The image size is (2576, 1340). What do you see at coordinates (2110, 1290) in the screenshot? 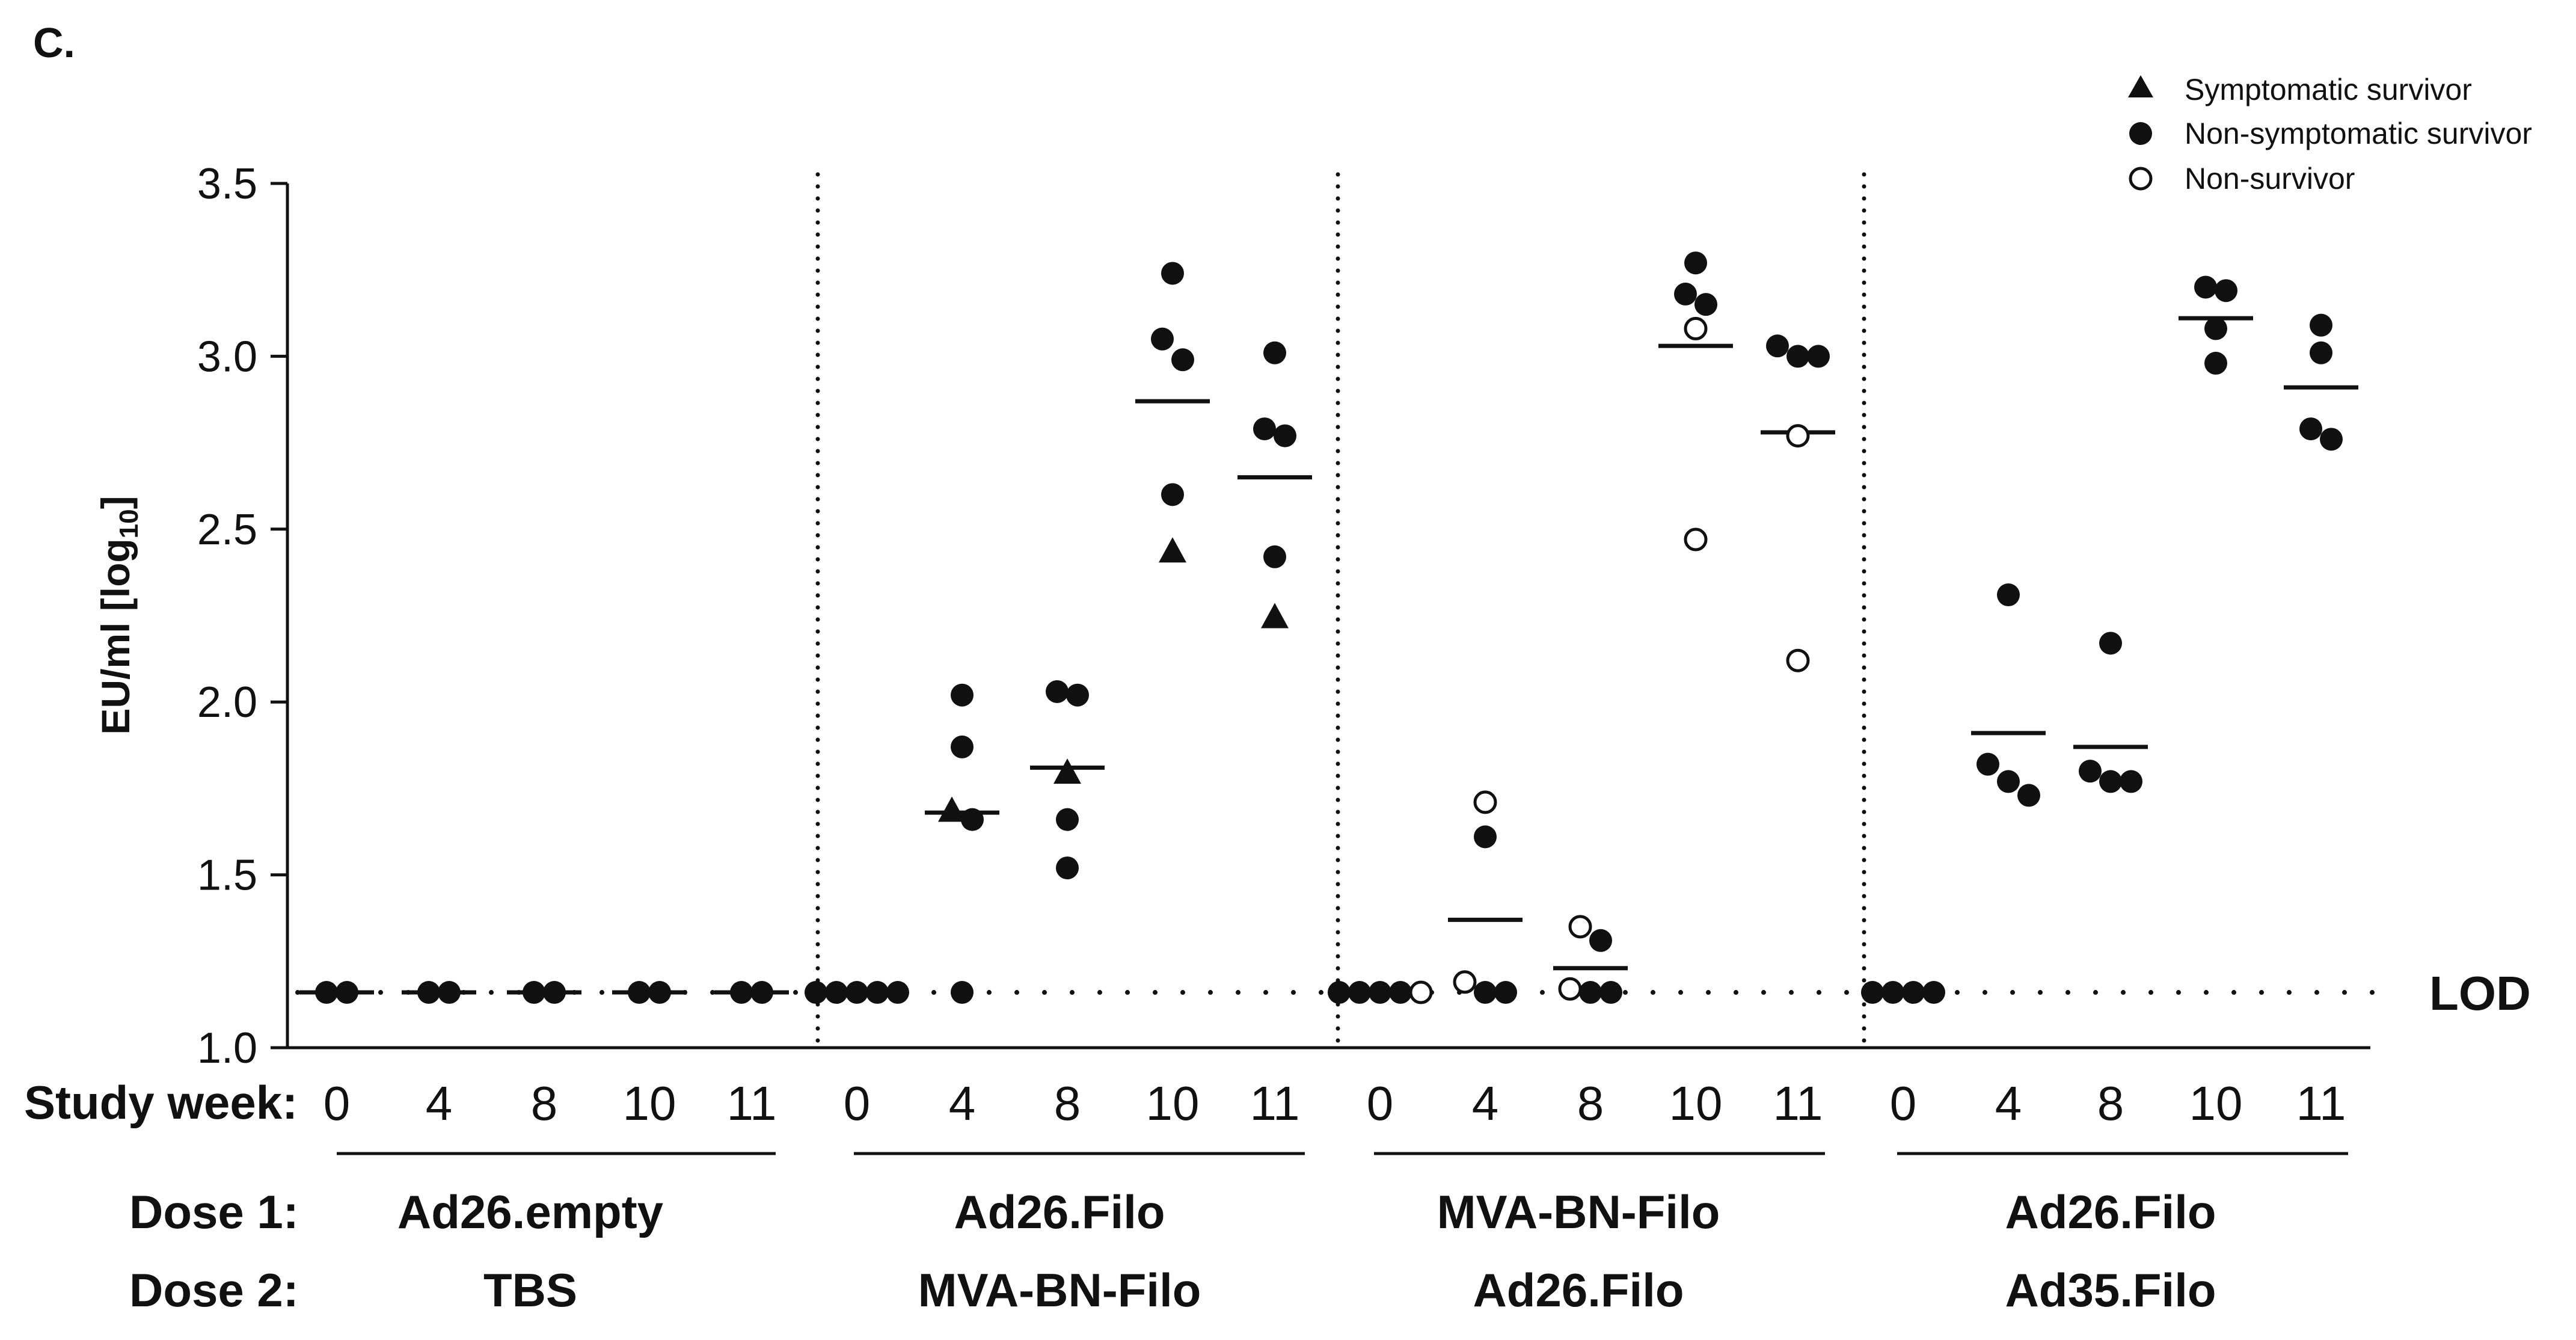
I see `dose2-group-label: Ad35.Filo` at bounding box center [2110, 1290].